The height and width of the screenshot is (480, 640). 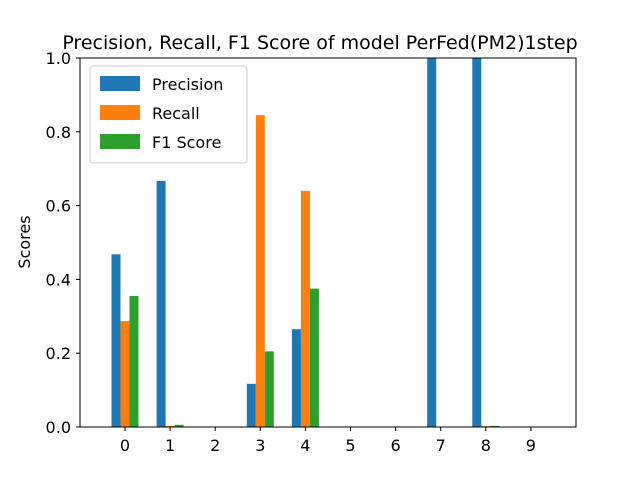 I want to click on legend: Precision Recall F1 Score, so click(x=168, y=114).